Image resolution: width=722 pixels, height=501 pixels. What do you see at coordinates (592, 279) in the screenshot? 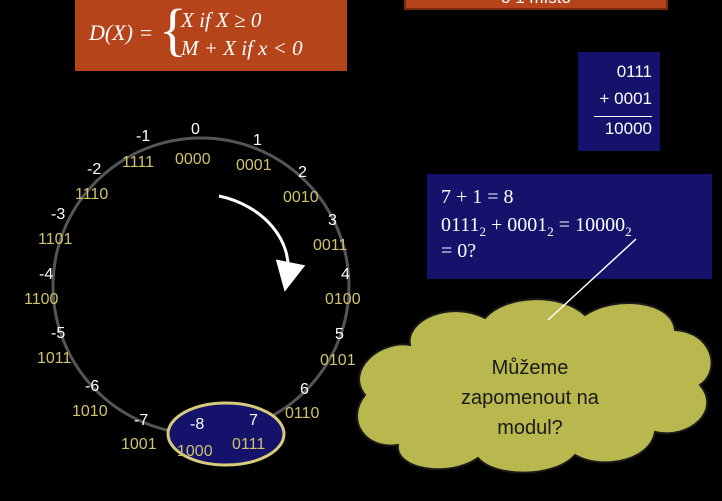
I see `callout-pointer-line` at bounding box center [592, 279].